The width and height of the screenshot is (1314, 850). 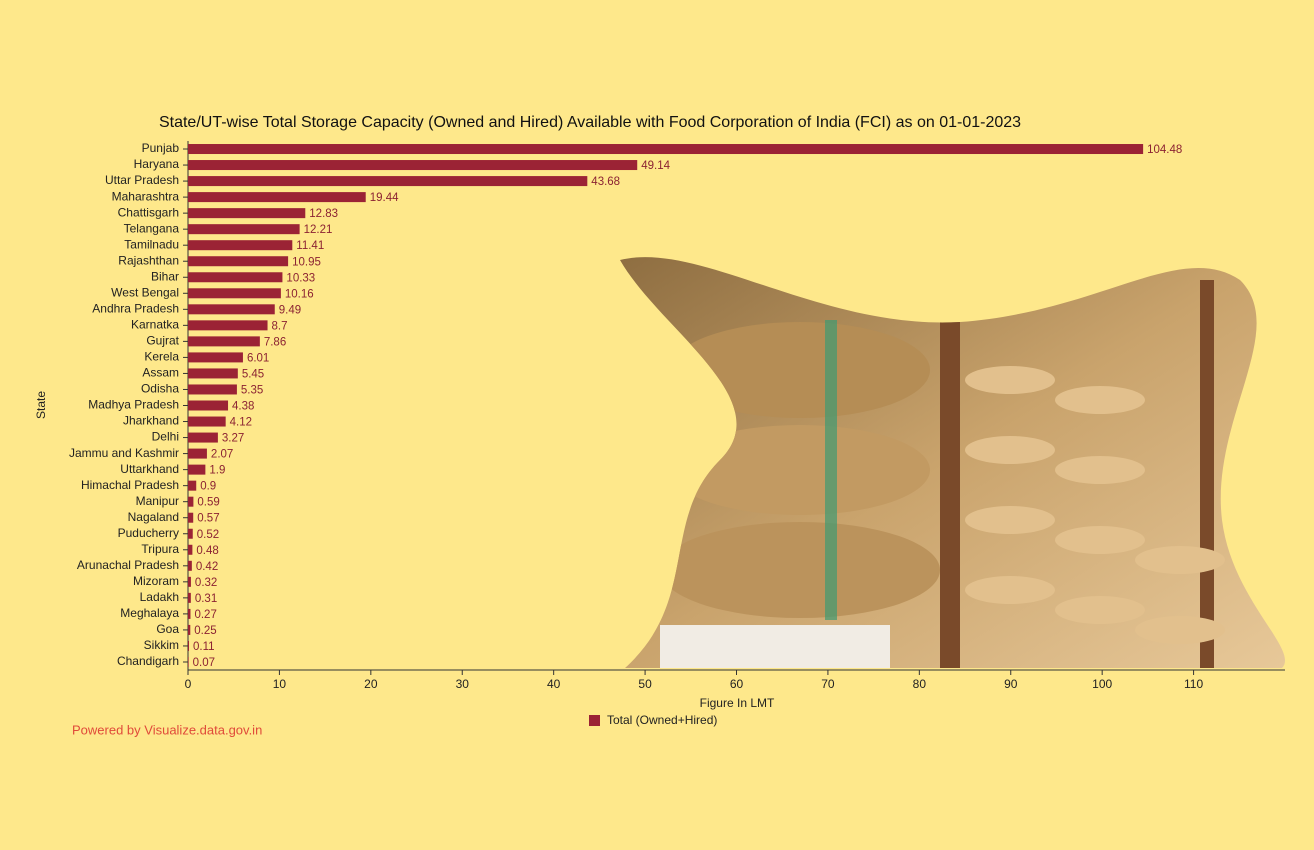 I want to click on y-tick-label: Andhra Pradesh, so click(x=135, y=308).